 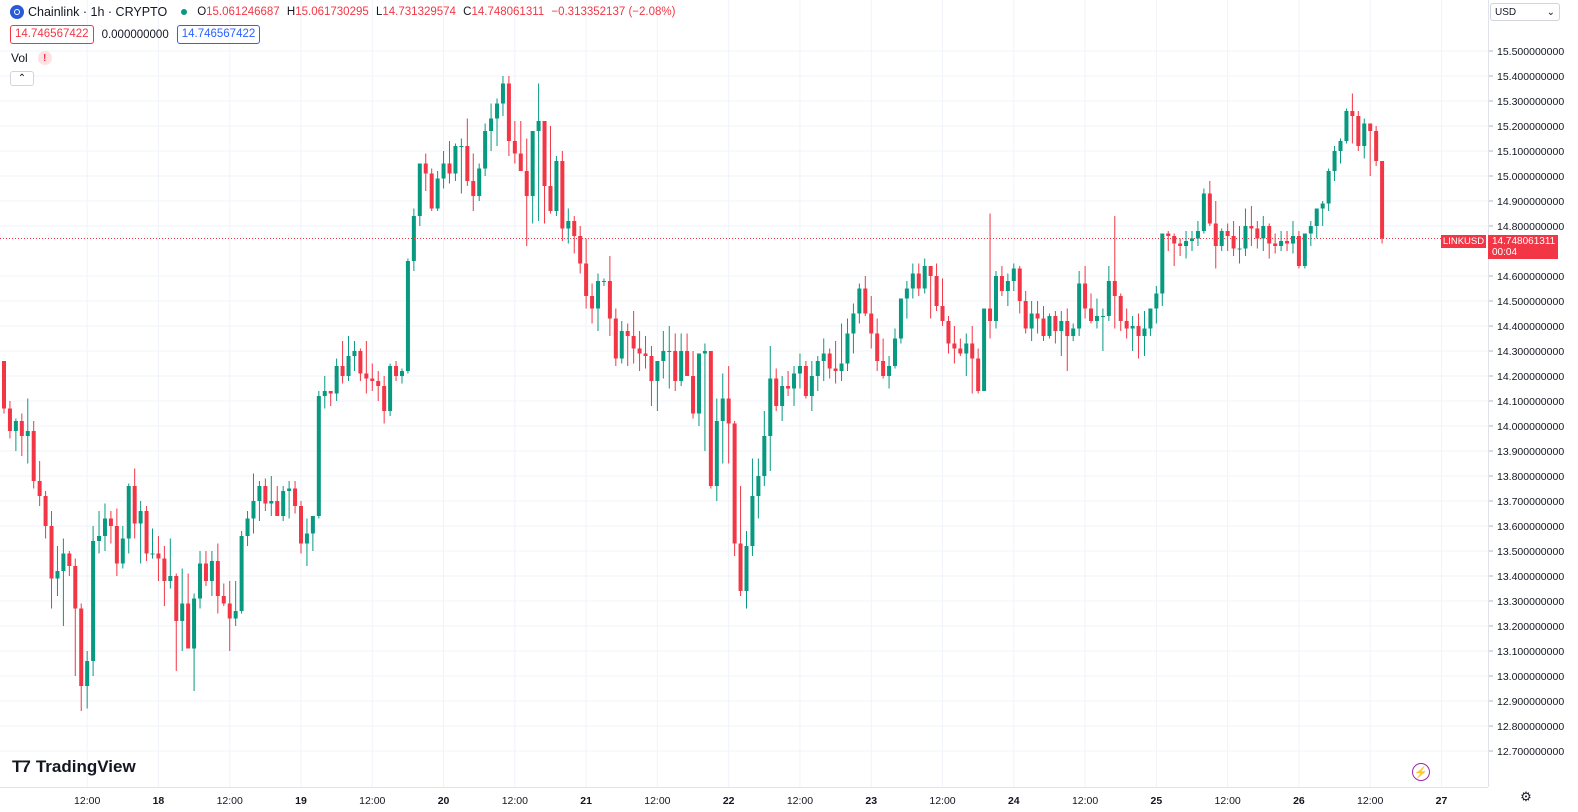 I want to click on tradingview-logo: T7 TradingView, so click(x=74, y=766).